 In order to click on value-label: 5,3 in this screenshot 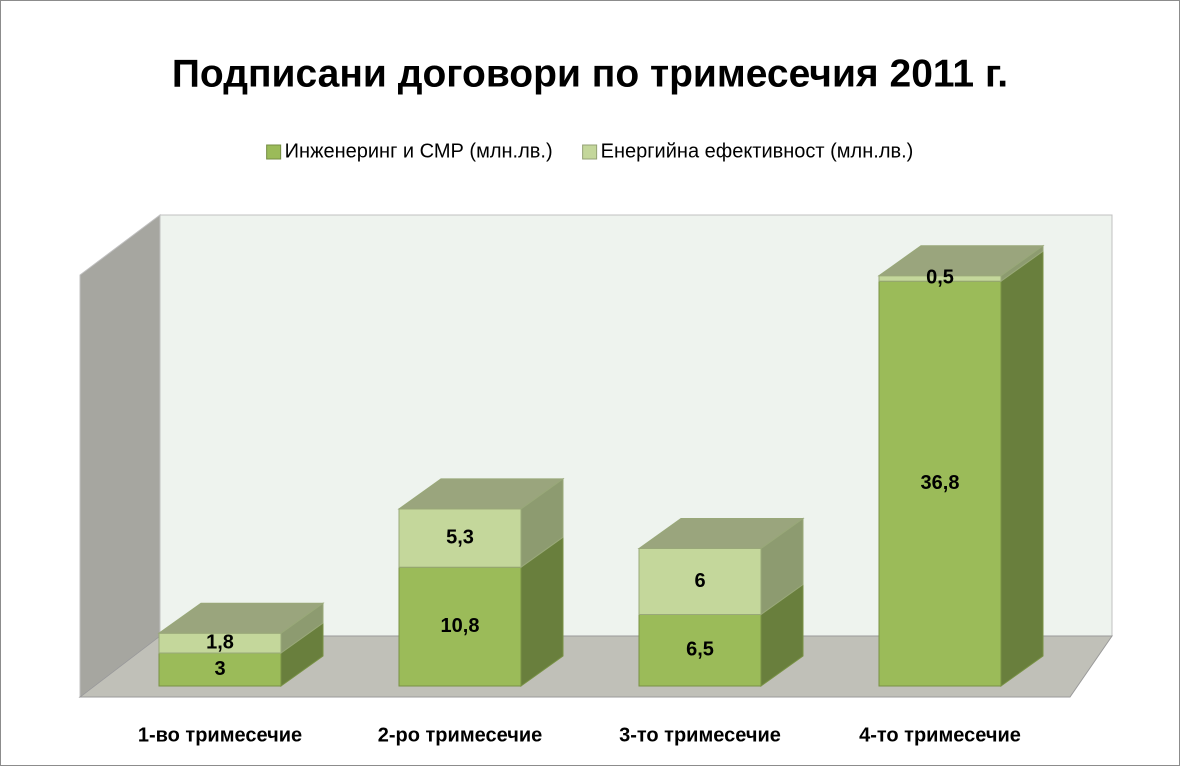, I will do `click(460, 537)`.